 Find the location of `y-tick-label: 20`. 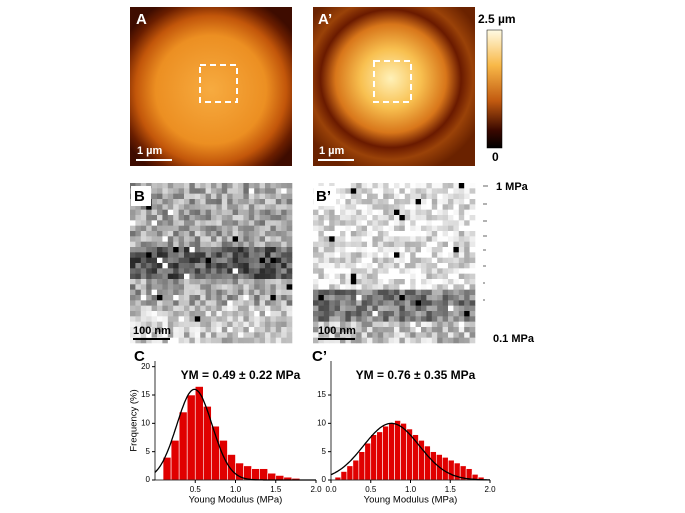

y-tick-label: 20 is located at coordinates (145, 366).